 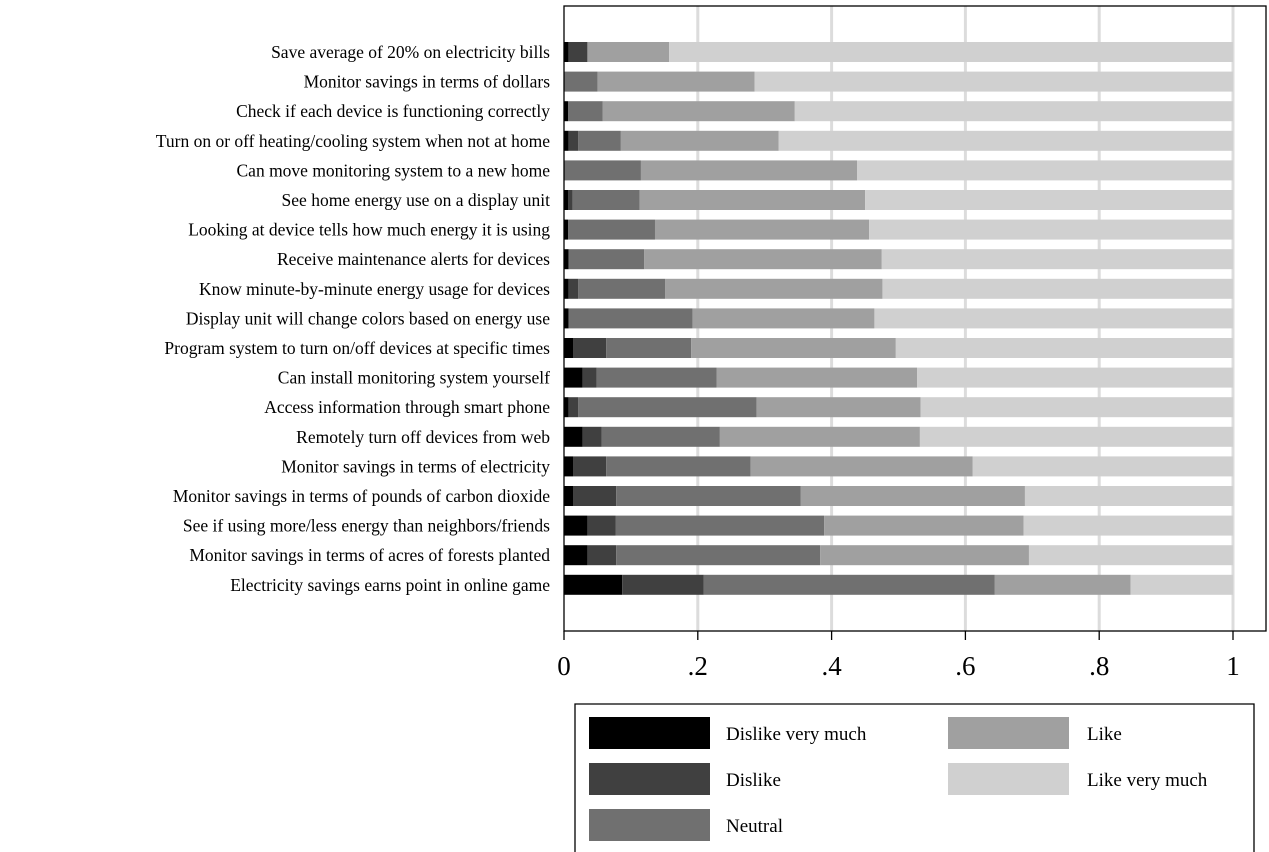 I want to click on category-label-11: Can install monitoring system yourself, so click(x=414, y=378).